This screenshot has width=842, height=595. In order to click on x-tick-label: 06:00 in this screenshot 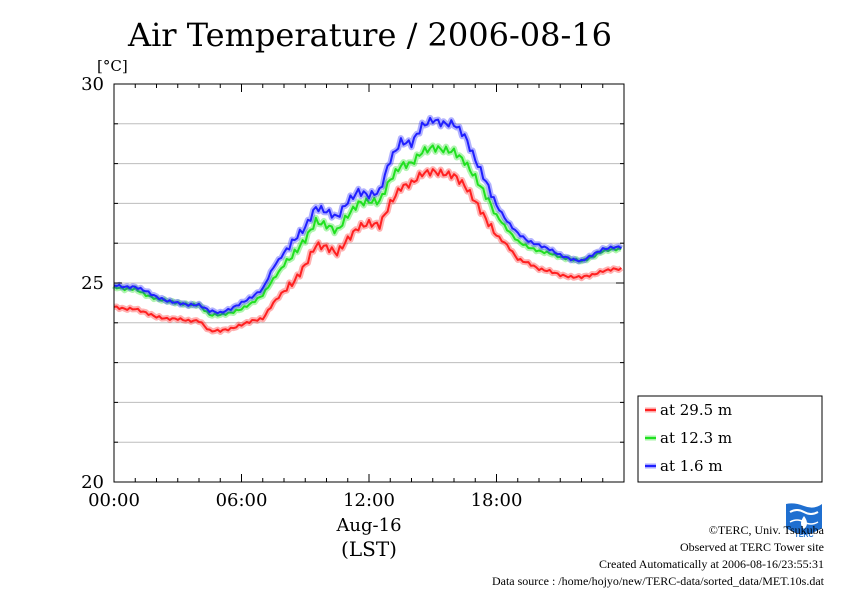, I will do `click(242, 500)`.